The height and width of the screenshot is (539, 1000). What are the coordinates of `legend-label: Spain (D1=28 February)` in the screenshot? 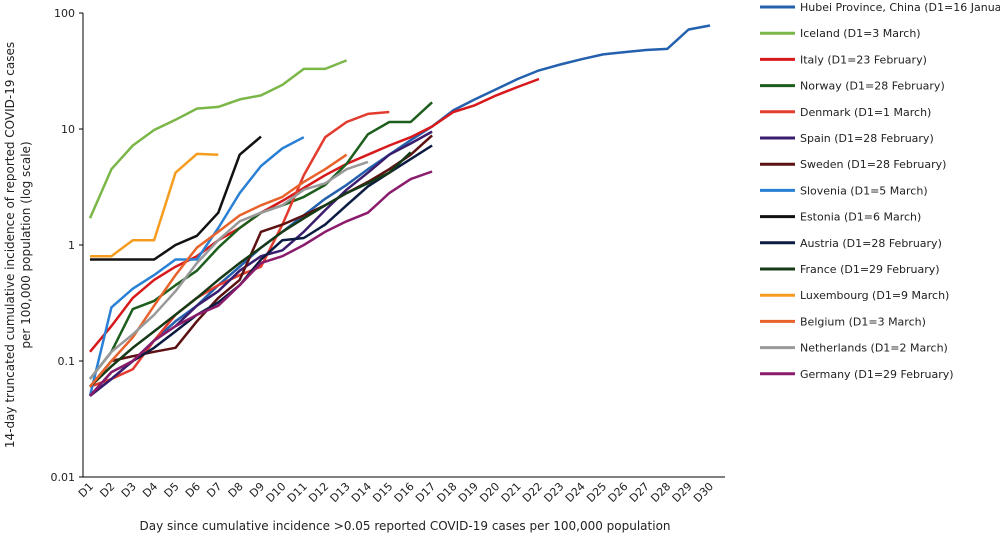 It's located at (867, 138).